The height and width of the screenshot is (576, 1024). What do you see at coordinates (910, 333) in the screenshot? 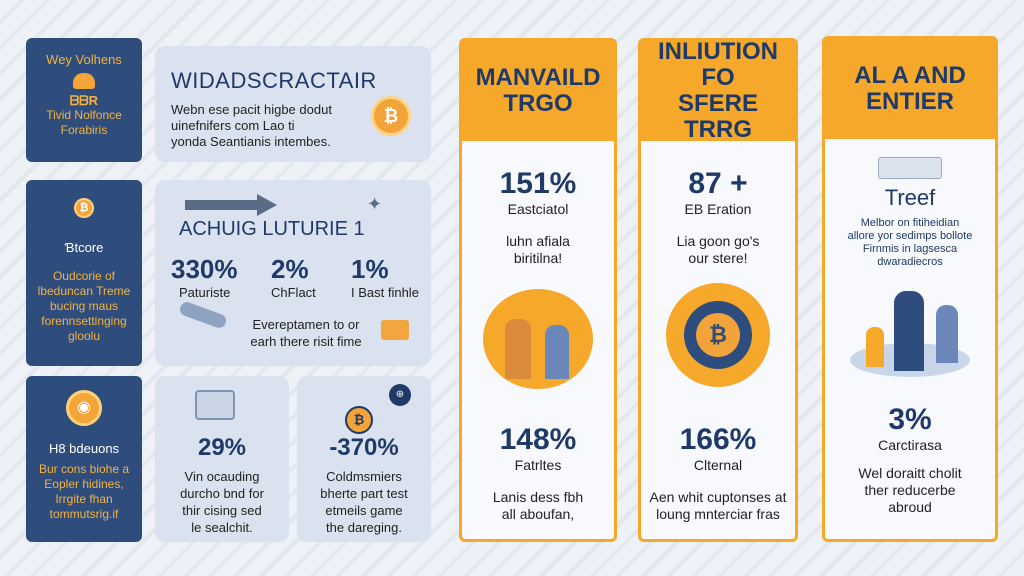
I see `family-illustration` at bounding box center [910, 333].